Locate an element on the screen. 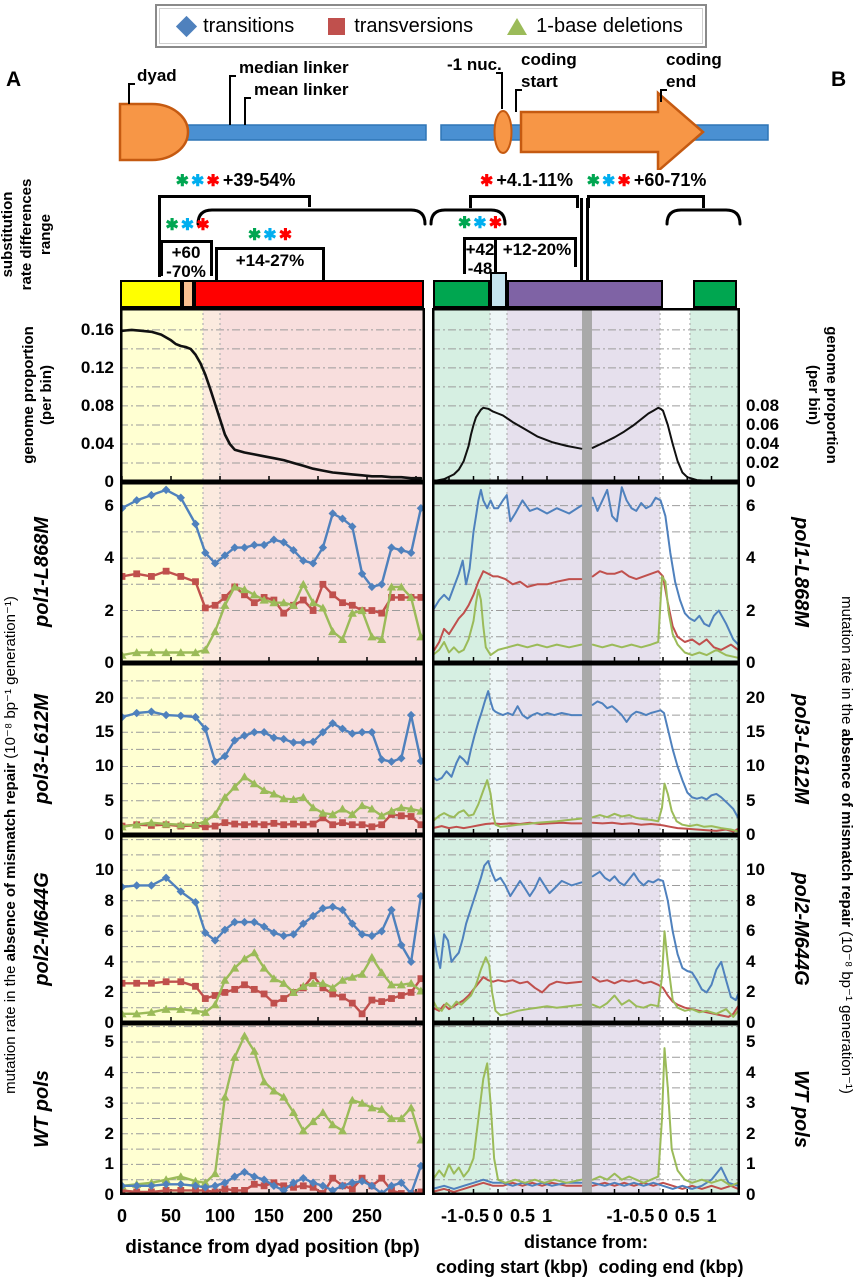 The height and width of the screenshot is (1280, 859). x-tick-label-coding-end: -0.5 is located at coordinates (639, 1216).